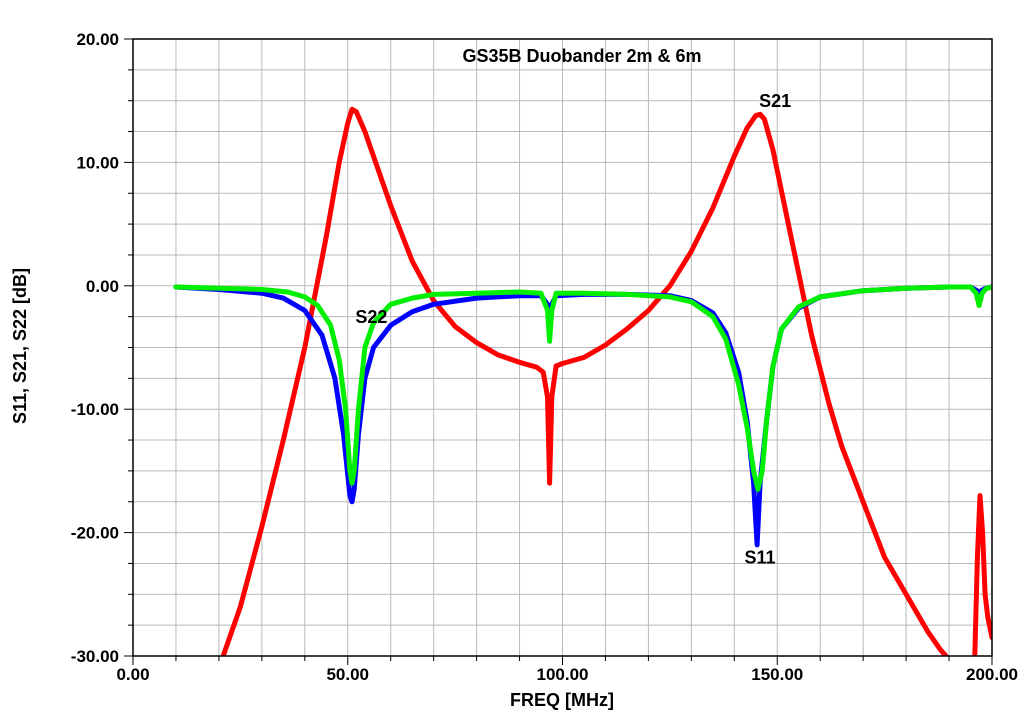  Describe the element at coordinates (982, 574) in the screenshot. I see `series-line-s21` at that location.